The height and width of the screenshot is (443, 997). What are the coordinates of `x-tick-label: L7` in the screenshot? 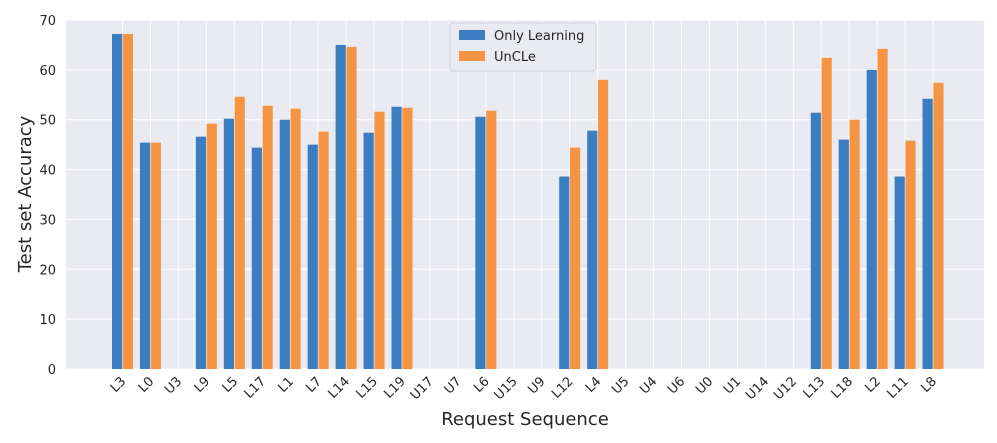 It's located at (314, 385).